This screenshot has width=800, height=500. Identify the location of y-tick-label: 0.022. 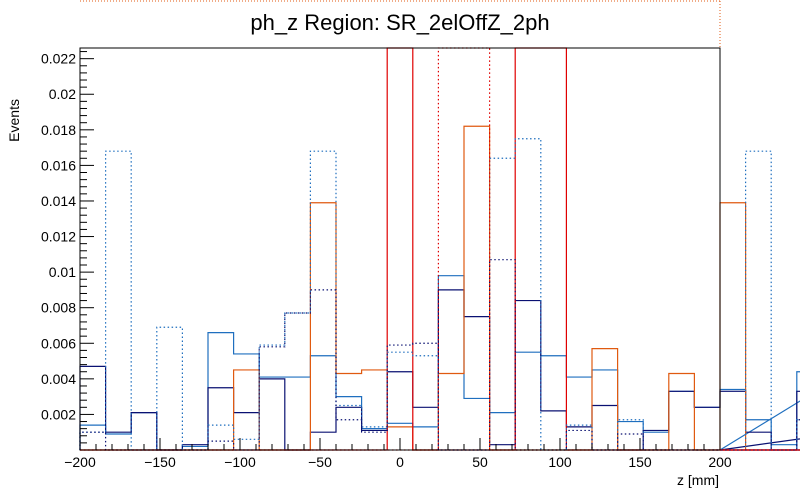
(58, 59).